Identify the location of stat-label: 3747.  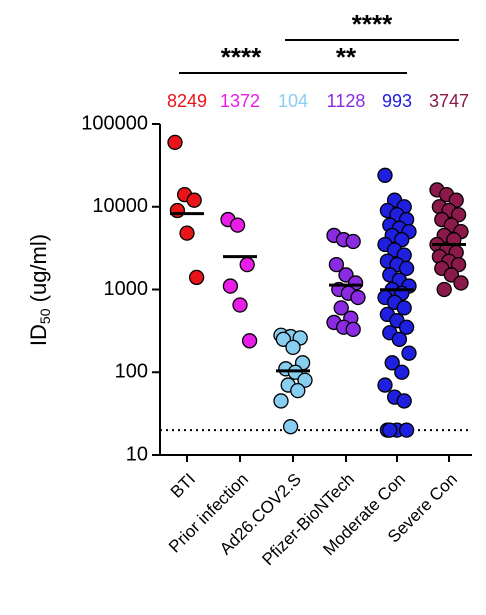
(449, 101).